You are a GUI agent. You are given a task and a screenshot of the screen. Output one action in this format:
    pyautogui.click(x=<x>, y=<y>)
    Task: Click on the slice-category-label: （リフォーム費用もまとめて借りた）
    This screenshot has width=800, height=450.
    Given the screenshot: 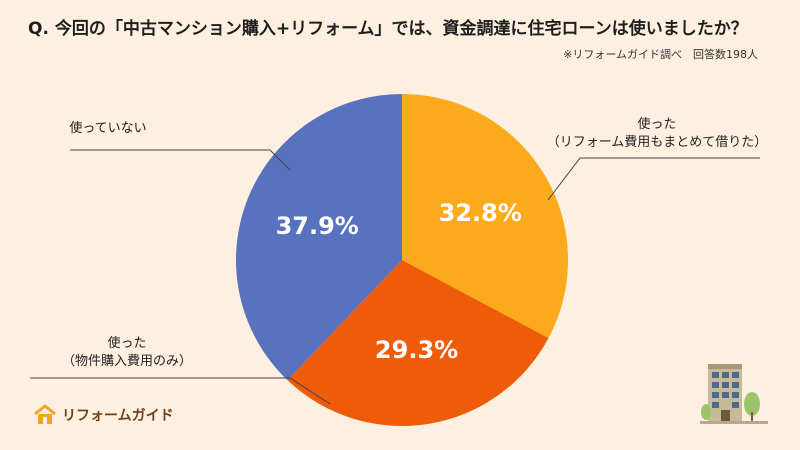 What is the action you would take?
    pyautogui.click(x=657, y=142)
    